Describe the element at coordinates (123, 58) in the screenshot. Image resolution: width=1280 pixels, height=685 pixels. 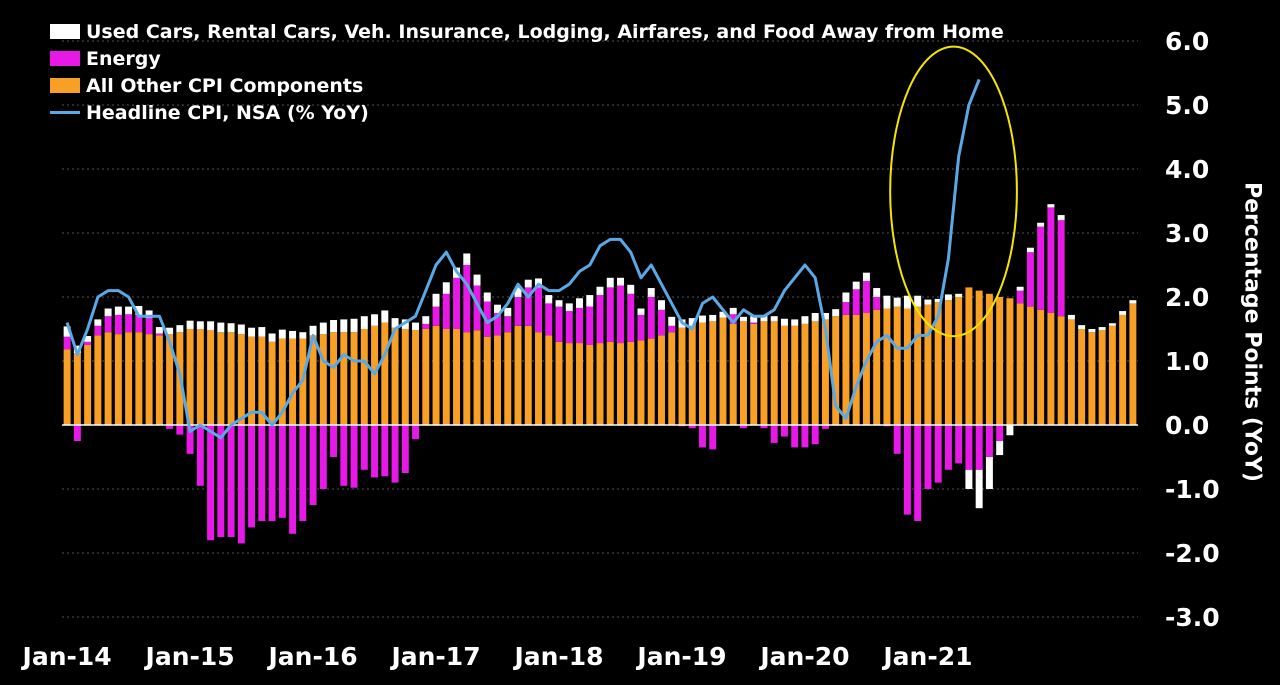
I see `legend-label-energy: Energy` at that location.